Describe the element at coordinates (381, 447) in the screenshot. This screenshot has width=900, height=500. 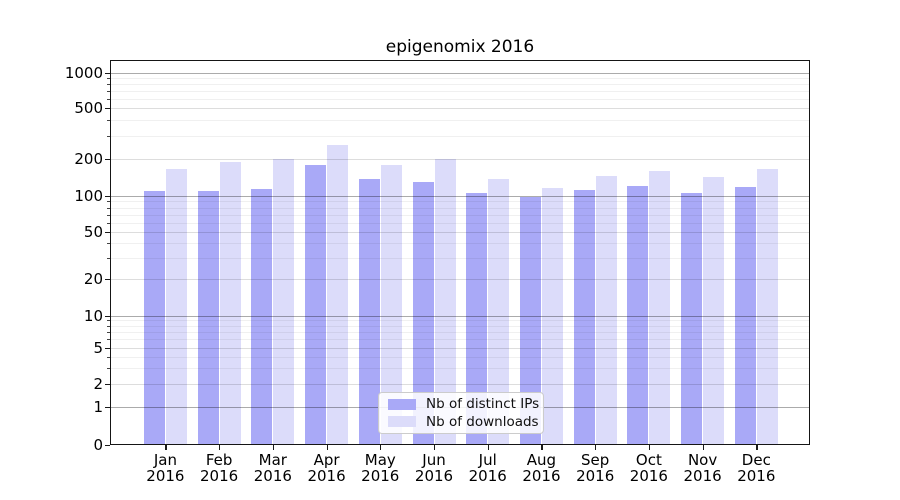
I see `x-tick-mark-may` at that location.